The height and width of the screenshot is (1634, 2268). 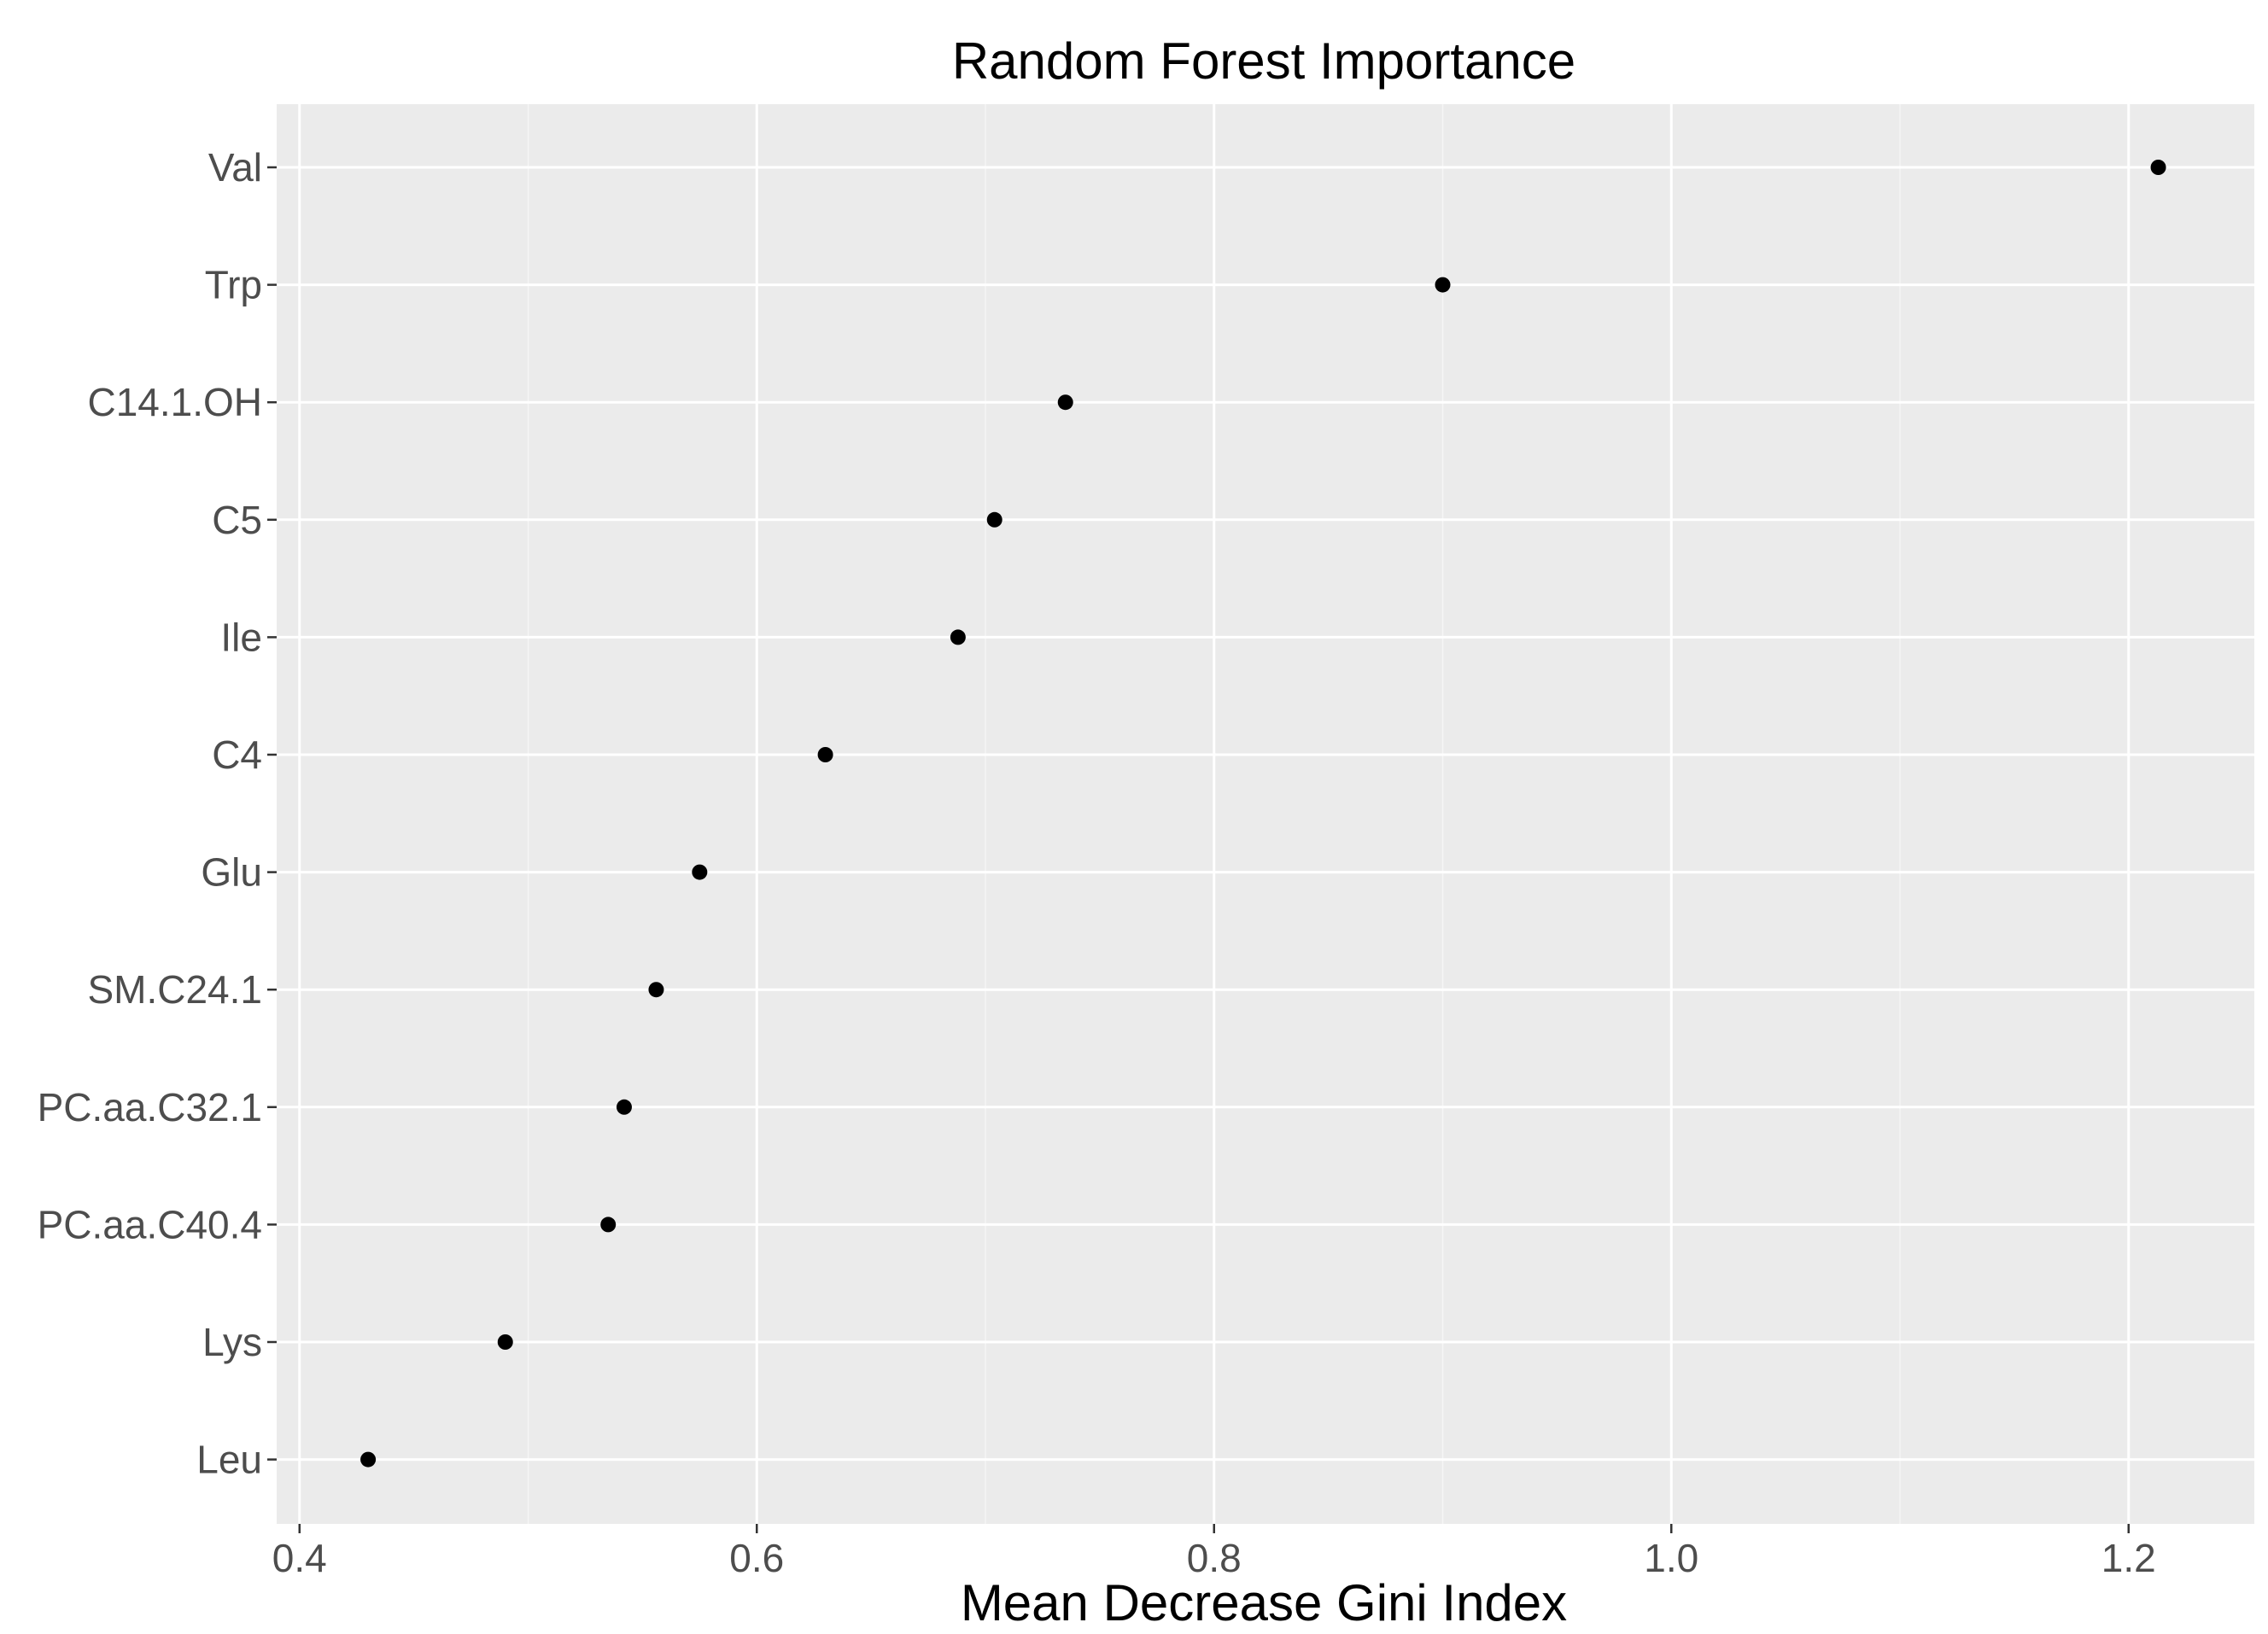 I want to click on y-tick-label: C5, so click(x=237, y=520).